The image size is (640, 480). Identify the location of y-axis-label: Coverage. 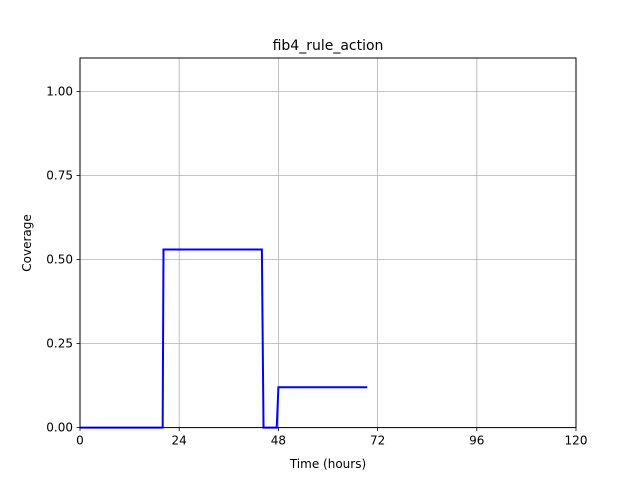
(27, 243).